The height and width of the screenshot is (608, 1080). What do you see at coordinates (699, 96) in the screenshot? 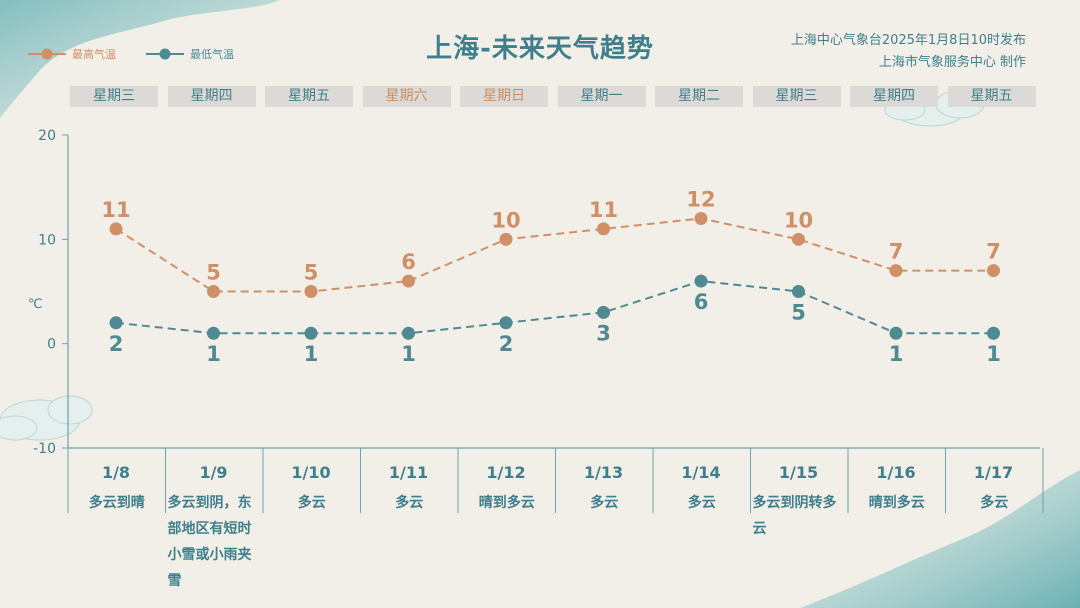
I see `weekday-label: 星期二` at bounding box center [699, 96].